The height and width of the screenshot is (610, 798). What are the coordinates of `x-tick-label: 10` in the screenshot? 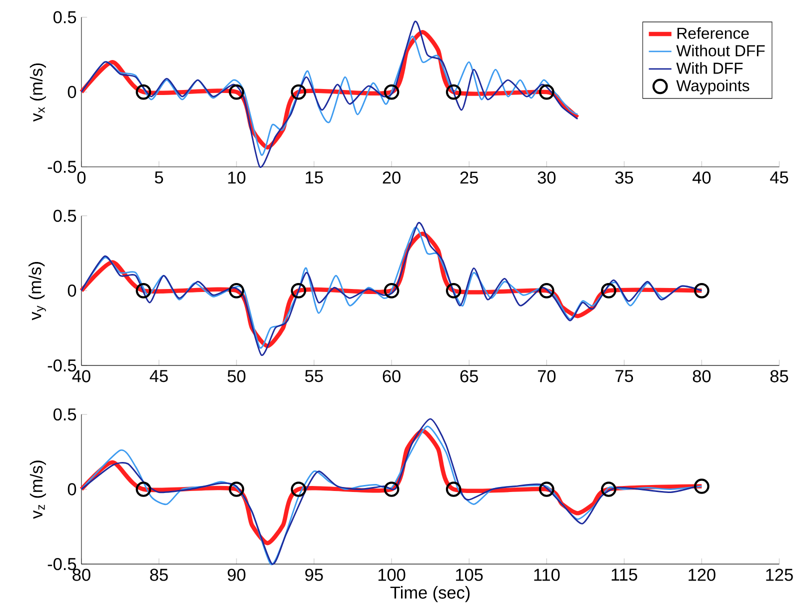 It's located at (237, 178).